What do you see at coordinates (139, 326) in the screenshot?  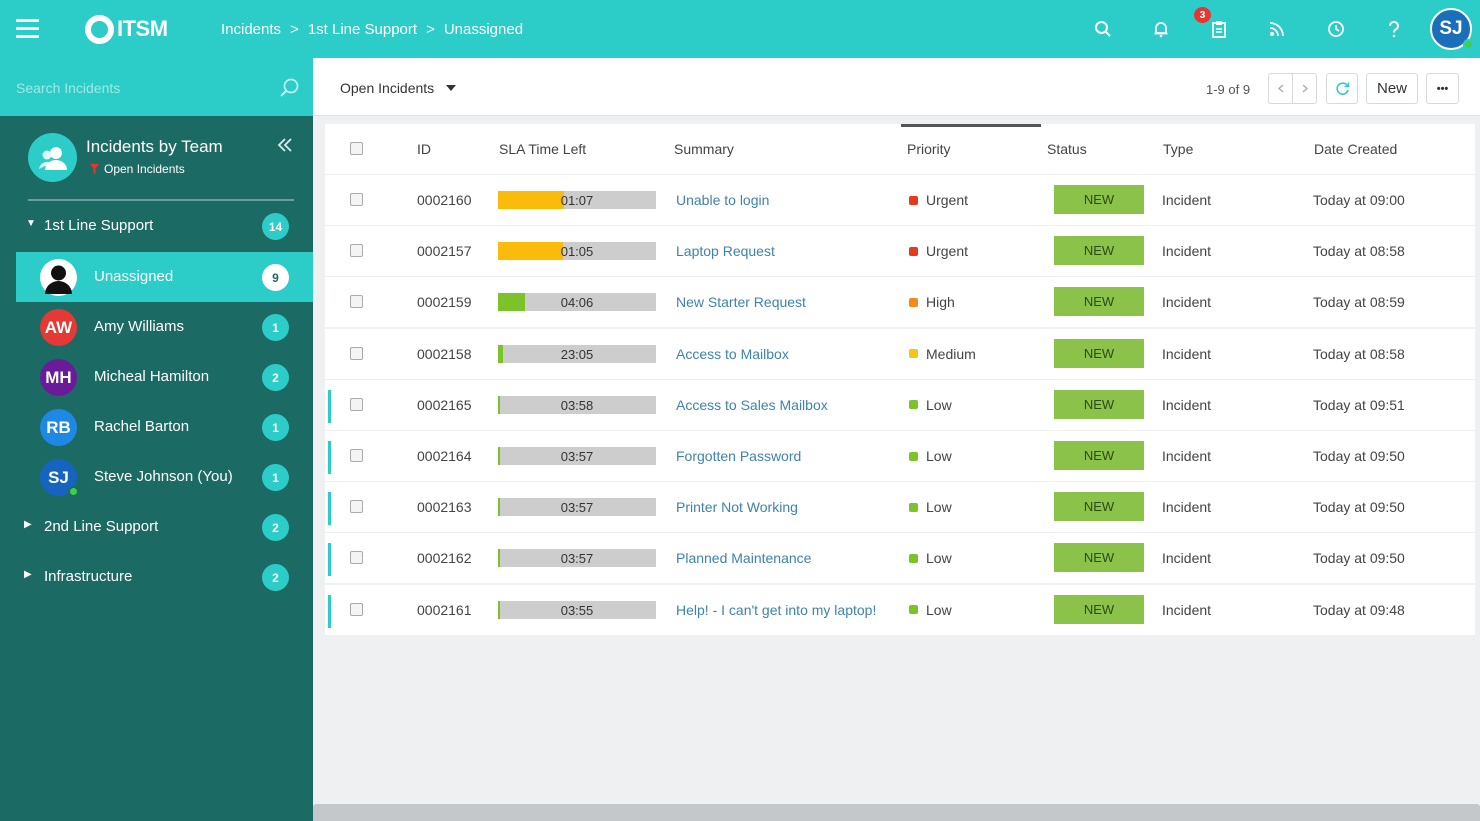 I see `sidebar-item-label: Amy Williams` at bounding box center [139, 326].